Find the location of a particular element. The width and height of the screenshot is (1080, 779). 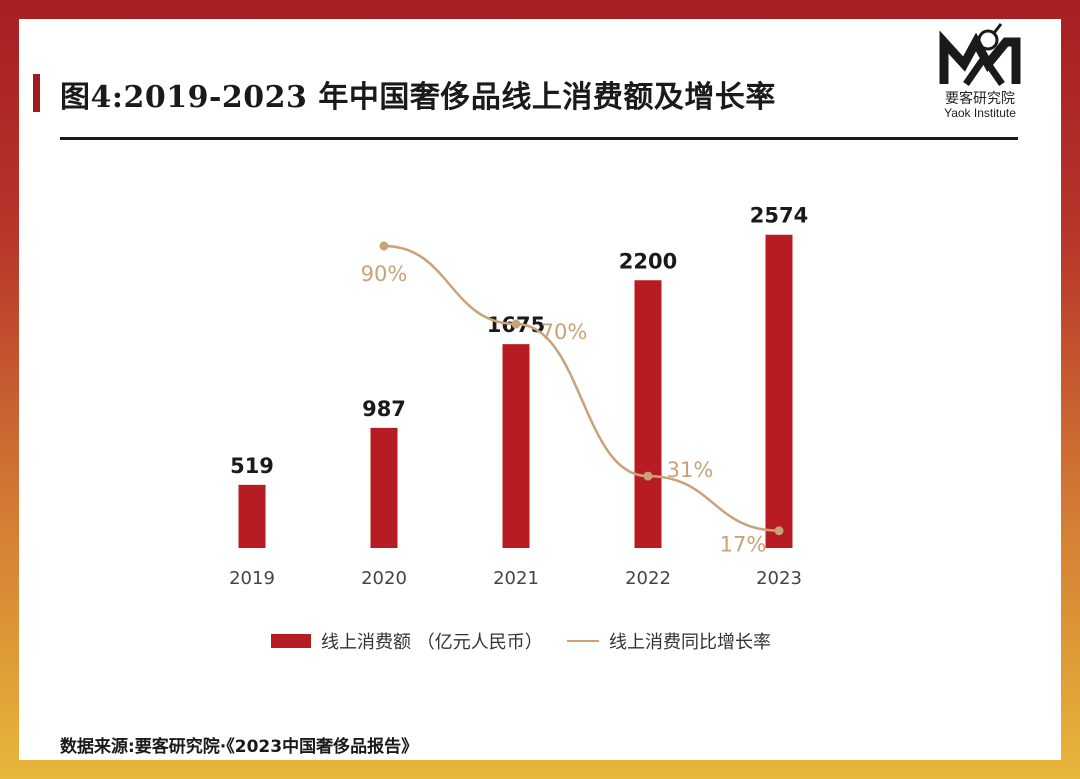

growth-point-2023 is located at coordinates (779, 531).